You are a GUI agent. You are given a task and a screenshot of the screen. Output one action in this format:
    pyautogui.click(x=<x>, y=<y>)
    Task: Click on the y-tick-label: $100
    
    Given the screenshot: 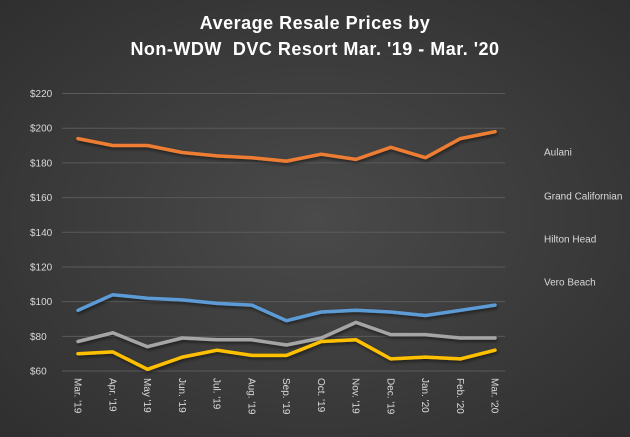 What is the action you would take?
    pyautogui.click(x=41, y=302)
    